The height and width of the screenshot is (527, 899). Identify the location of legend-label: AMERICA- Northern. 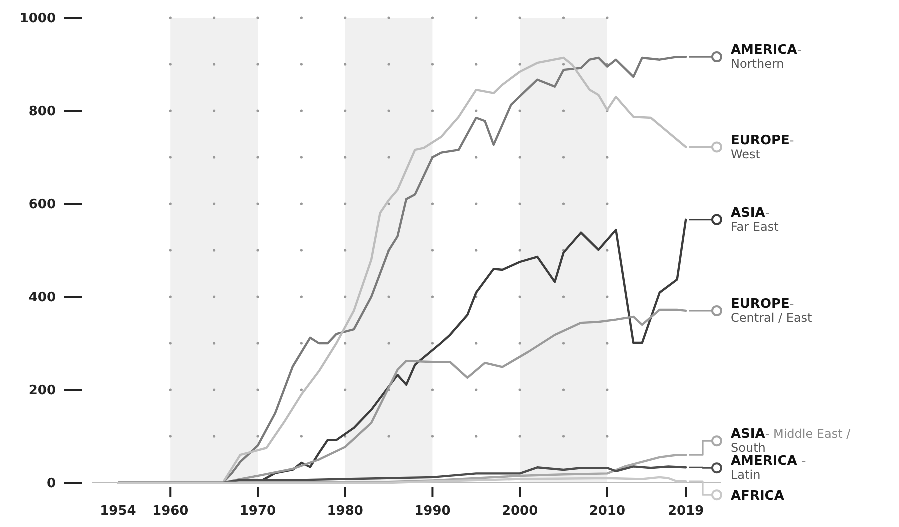
(766, 57).